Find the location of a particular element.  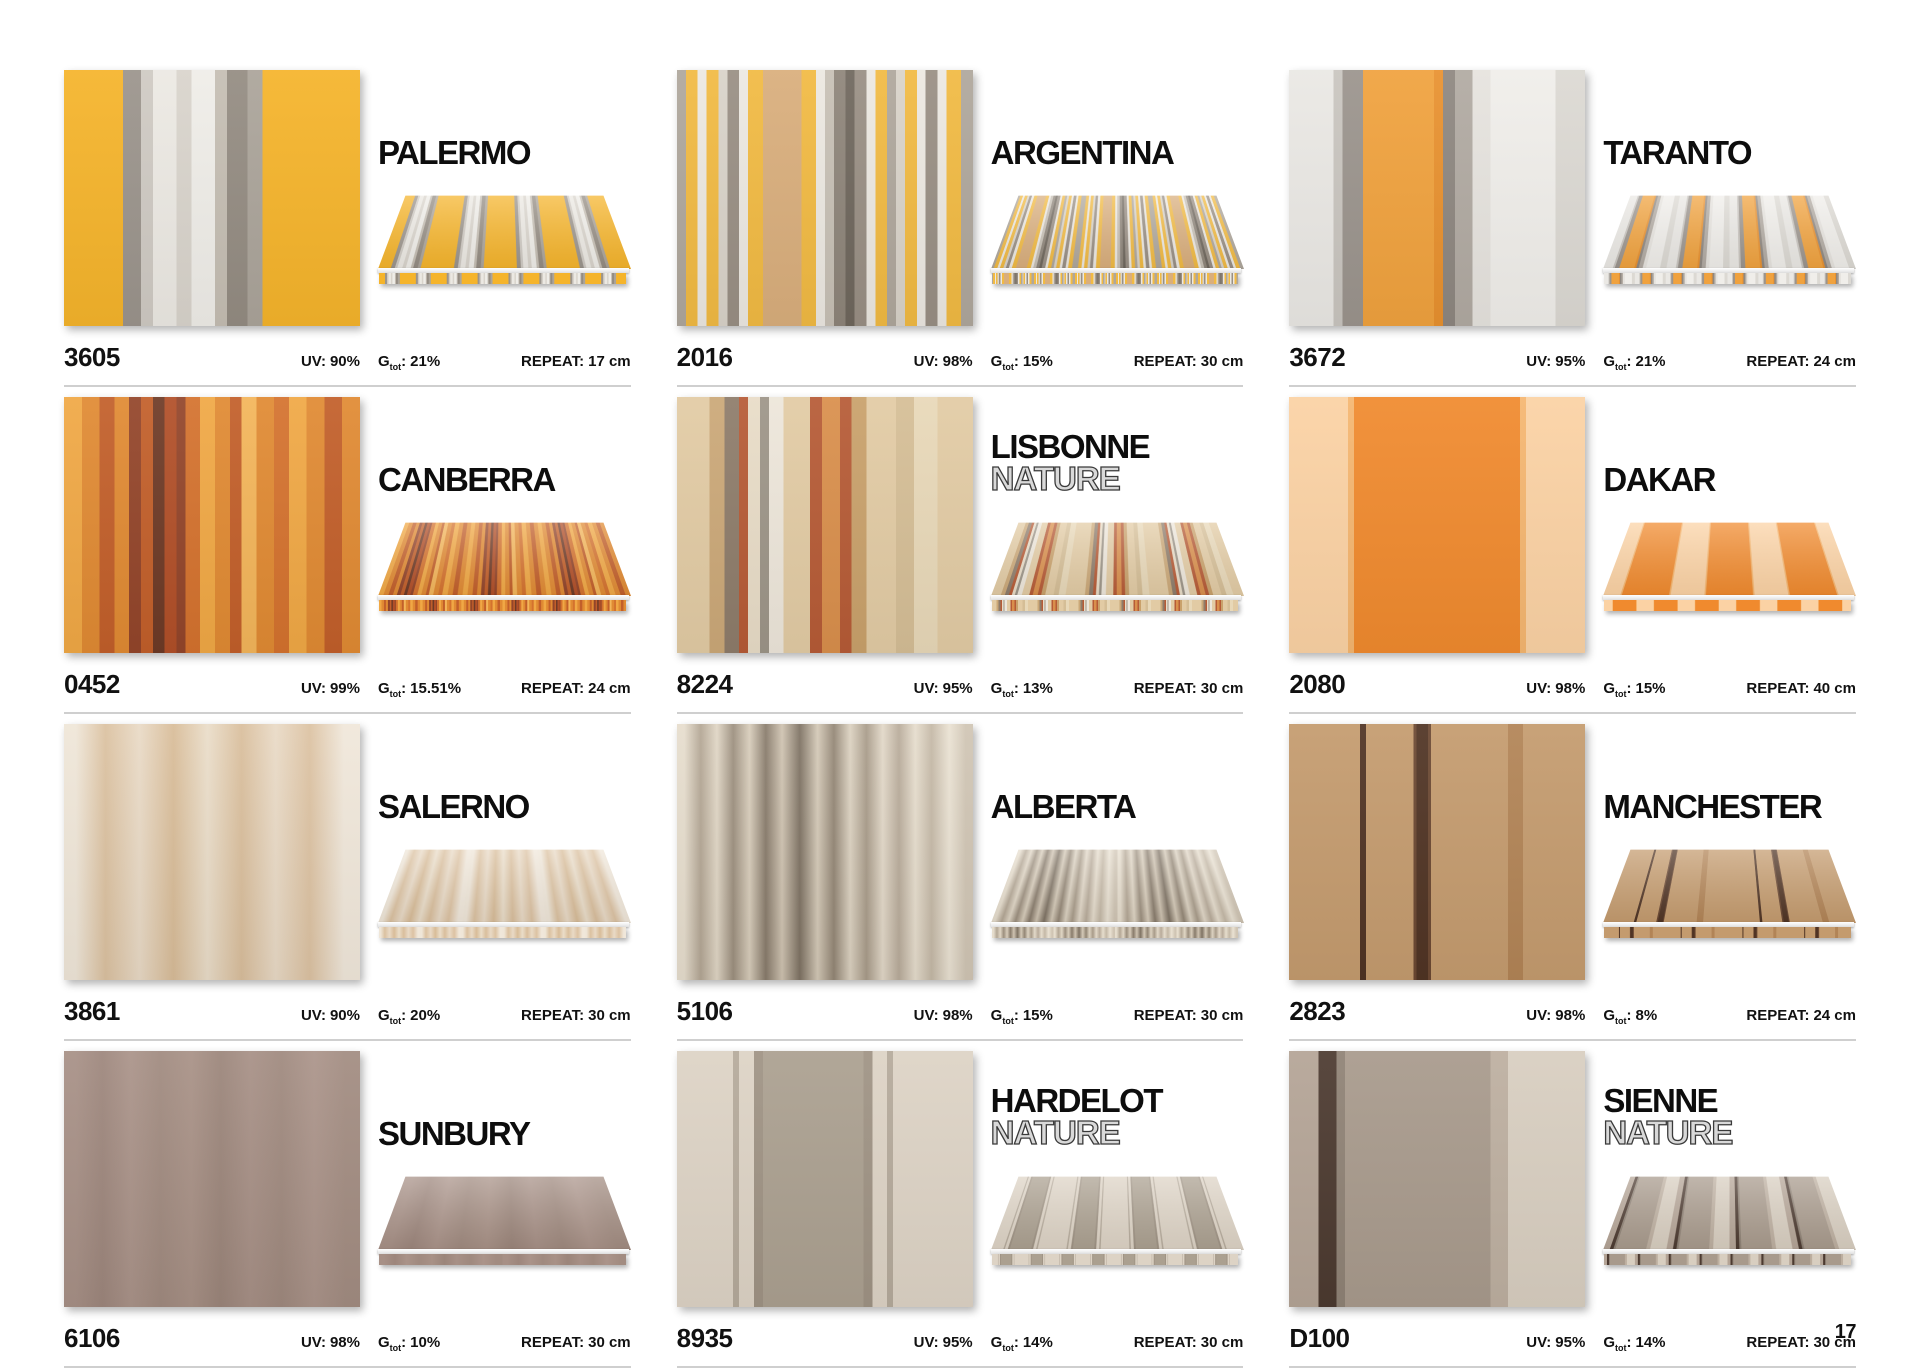

repeat-stat: REPEAT: 30 cm is located at coordinates (1189, 361).